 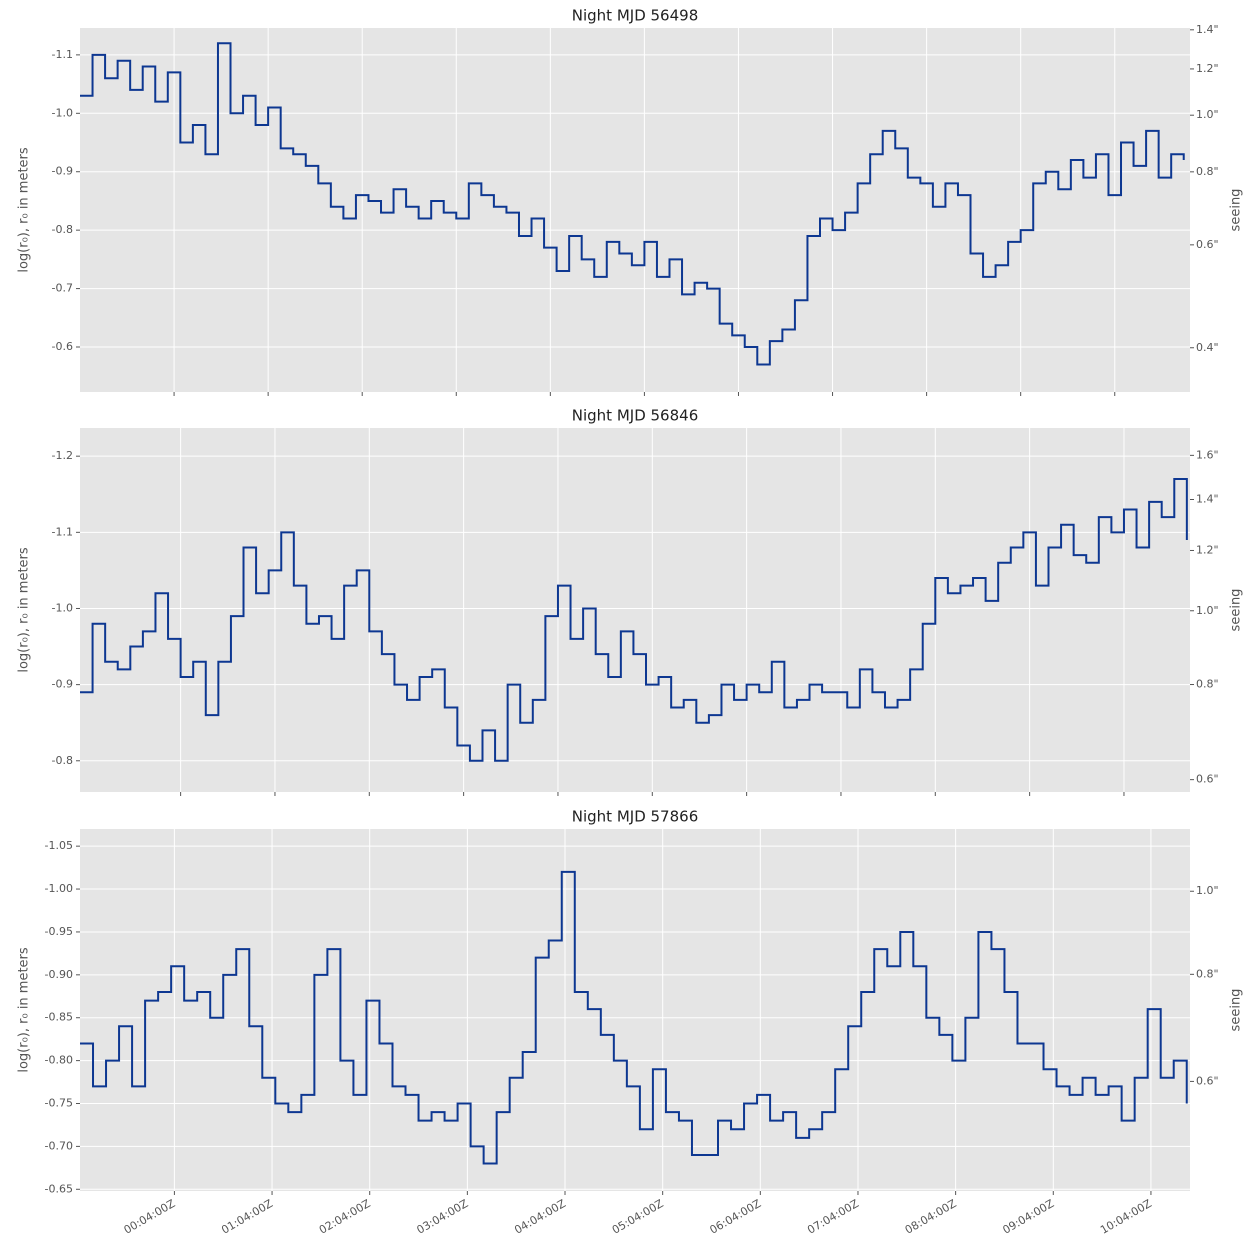 What do you see at coordinates (150, 1217) in the screenshot?
I see `x-tick-label: 00:04:00Z` at bounding box center [150, 1217].